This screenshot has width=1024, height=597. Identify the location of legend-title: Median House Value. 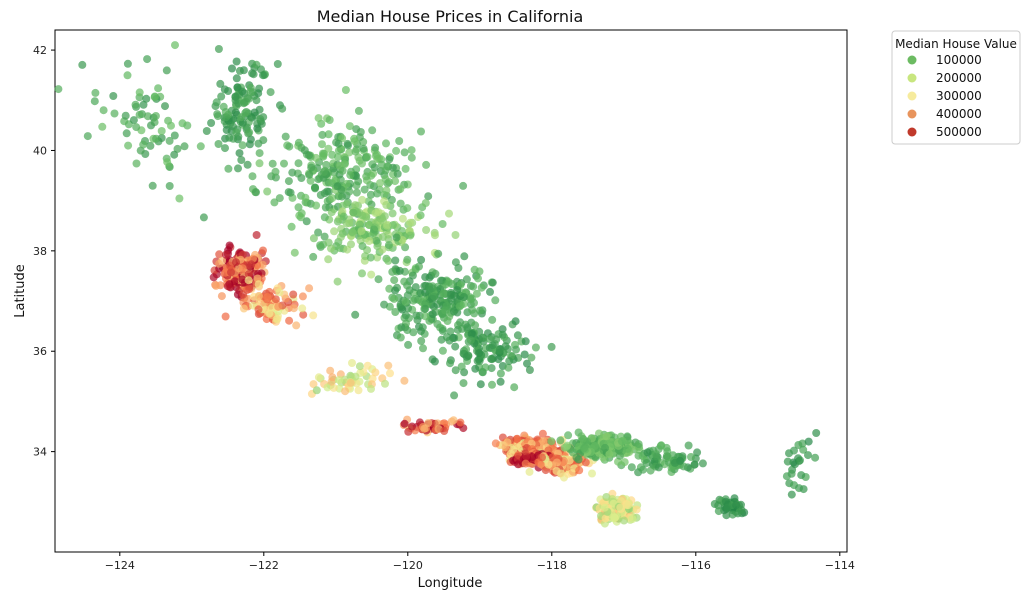
(956, 44).